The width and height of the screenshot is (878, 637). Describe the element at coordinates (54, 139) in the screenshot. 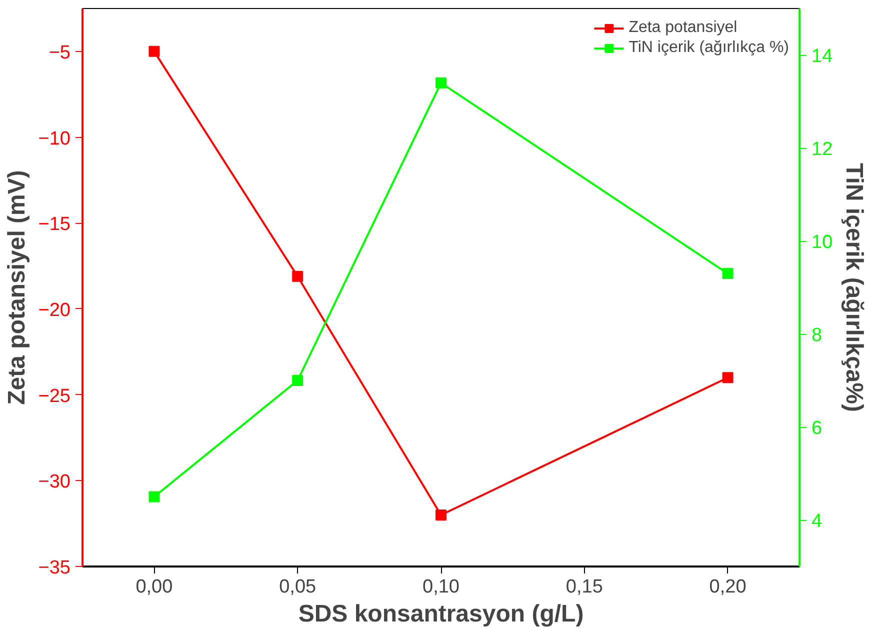

I see `y-tick-label: −10` at that location.